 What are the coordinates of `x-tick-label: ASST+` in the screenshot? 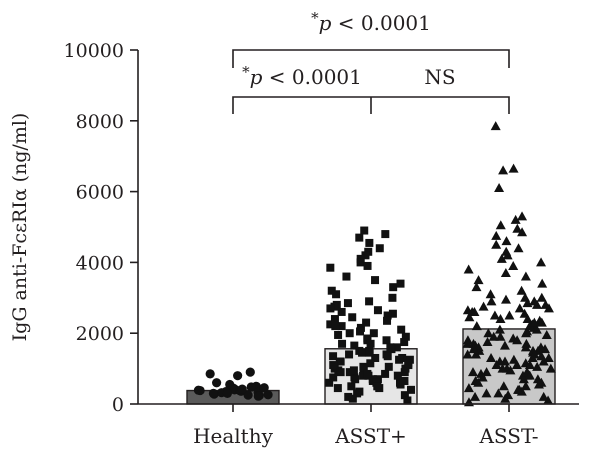 It's located at (370, 436).